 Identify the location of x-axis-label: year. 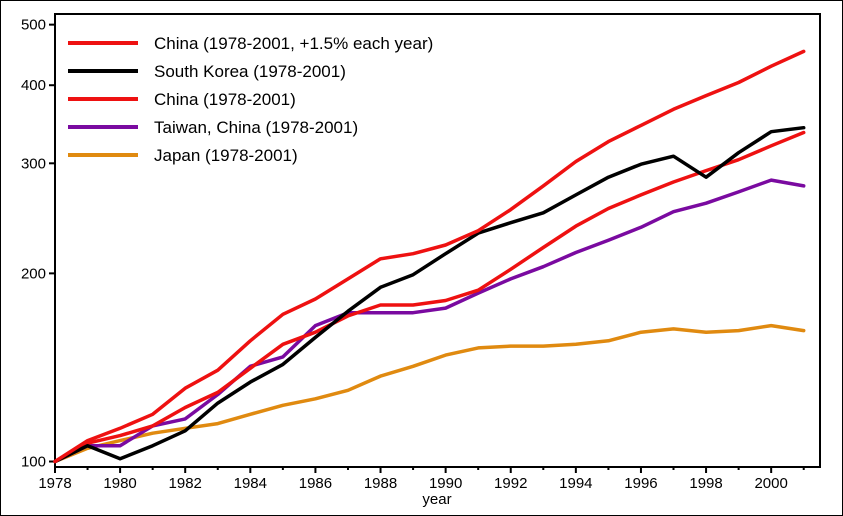
(436, 499).